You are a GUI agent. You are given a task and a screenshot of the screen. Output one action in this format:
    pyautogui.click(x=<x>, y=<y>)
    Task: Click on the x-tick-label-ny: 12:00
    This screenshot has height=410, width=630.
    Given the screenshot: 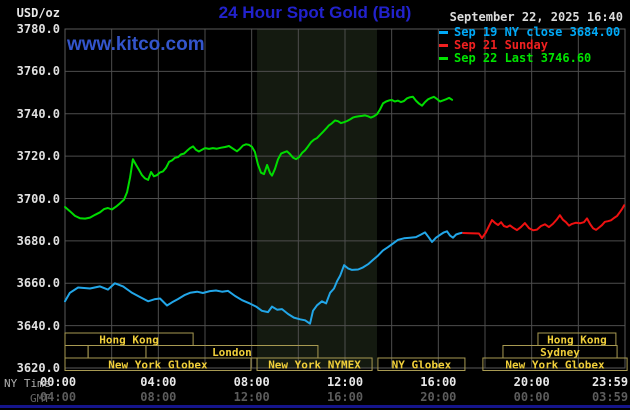 What is the action you would take?
    pyautogui.click(x=345, y=382)
    